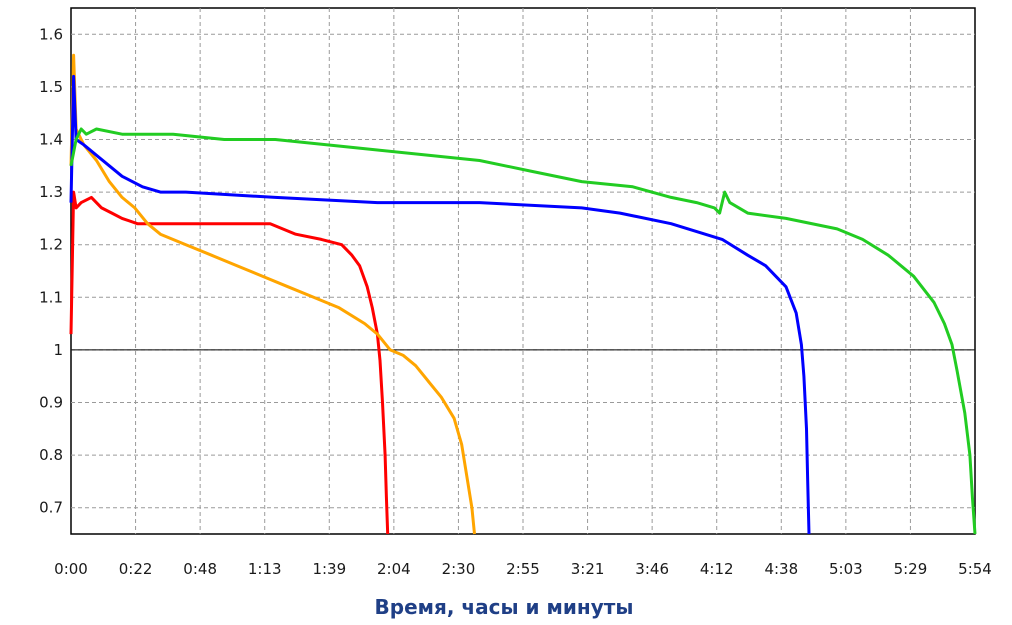 The height and width of the screenshot is (625, 1012). What do you see at coordinates (51, 270) in the screenshot?
I see `y-axis-ticks: 0.7 0.8 0.9 1 1.1 1.2 1.3 1.4 1.5 1.6` at bounding box center [51, 270].